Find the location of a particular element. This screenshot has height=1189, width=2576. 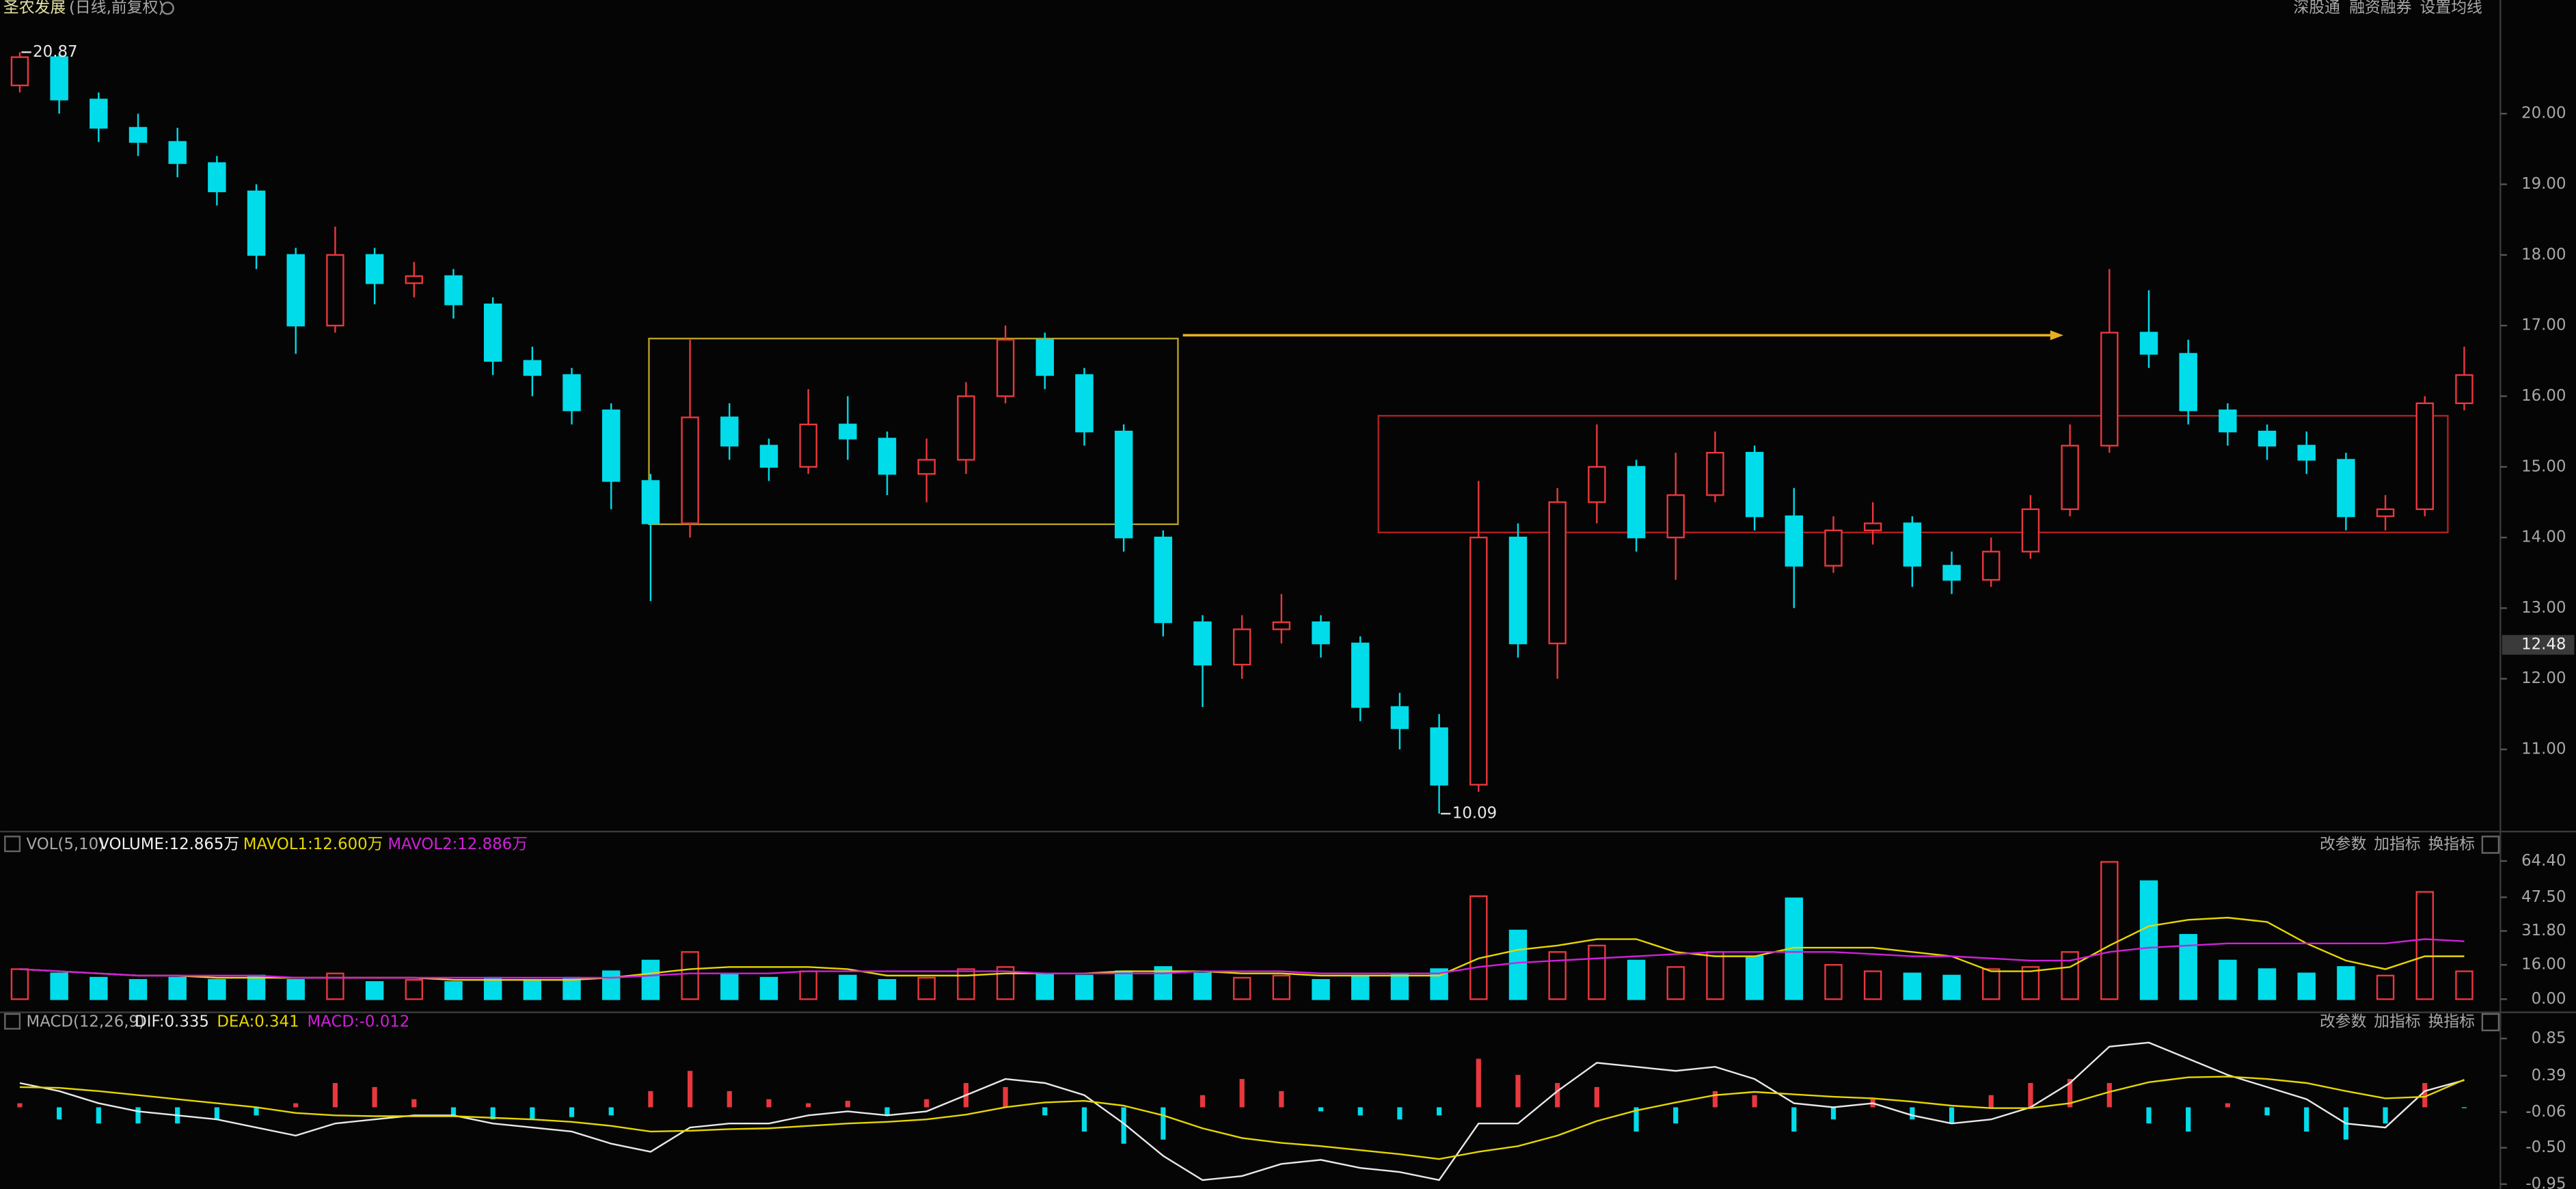

toolbar-button: 深股通 is located at coordinates (2316, 8).